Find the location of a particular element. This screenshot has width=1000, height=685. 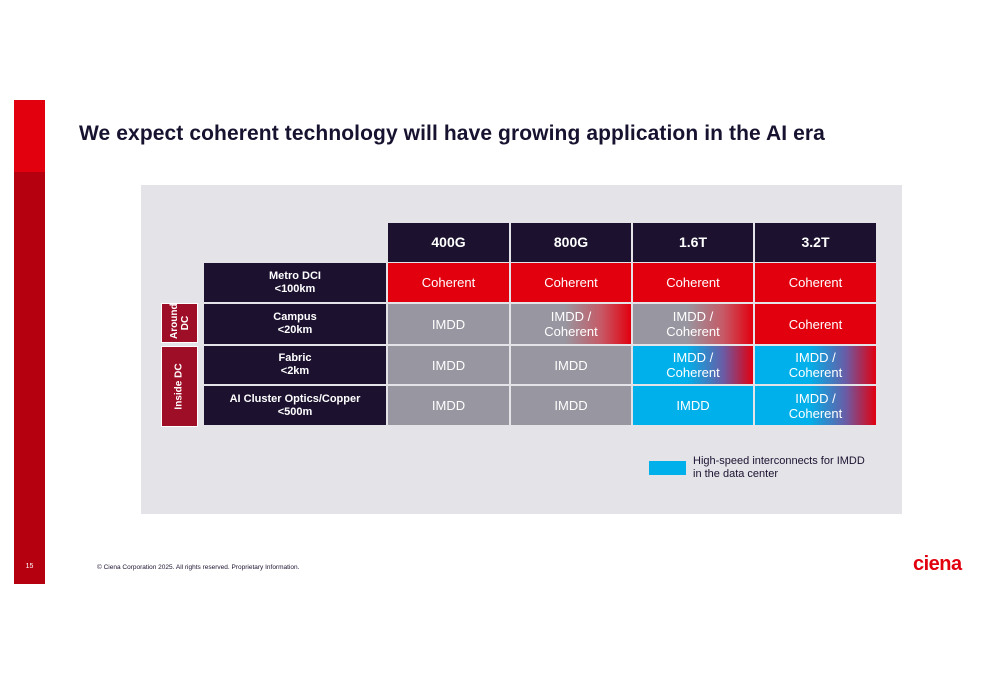

row-header-metro-dci: Metro DCI <100km is located at coordinates (295, 282).